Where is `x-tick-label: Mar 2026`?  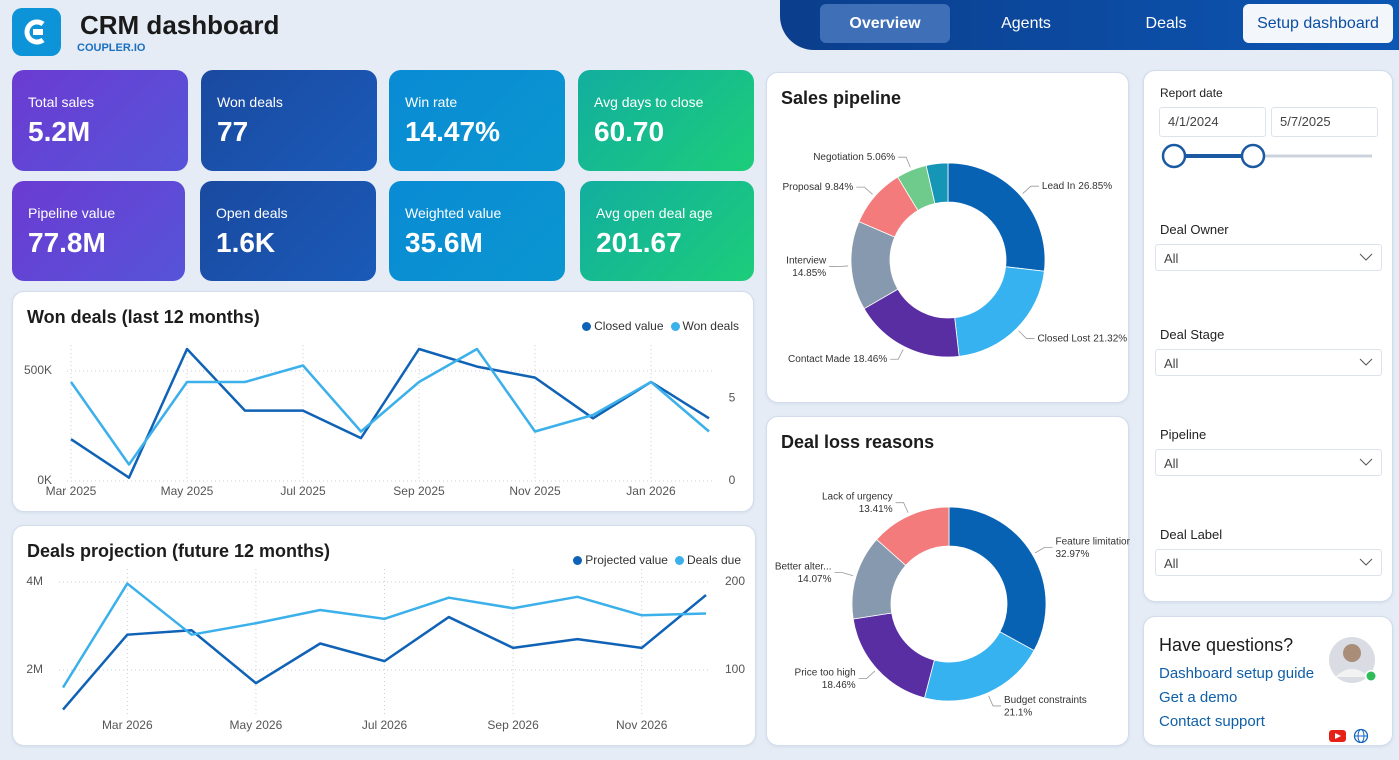
x-tick-label: Mar 2026 is located at coordinates (127, 725).